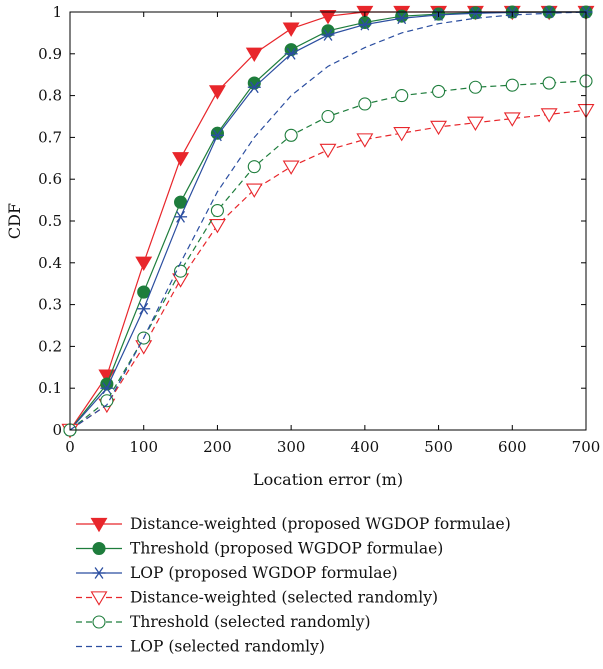  What do you see at coordinates (57, 12) in the screenshot?
I see `y-tick-label: 1` at bounding box center [57, 12].